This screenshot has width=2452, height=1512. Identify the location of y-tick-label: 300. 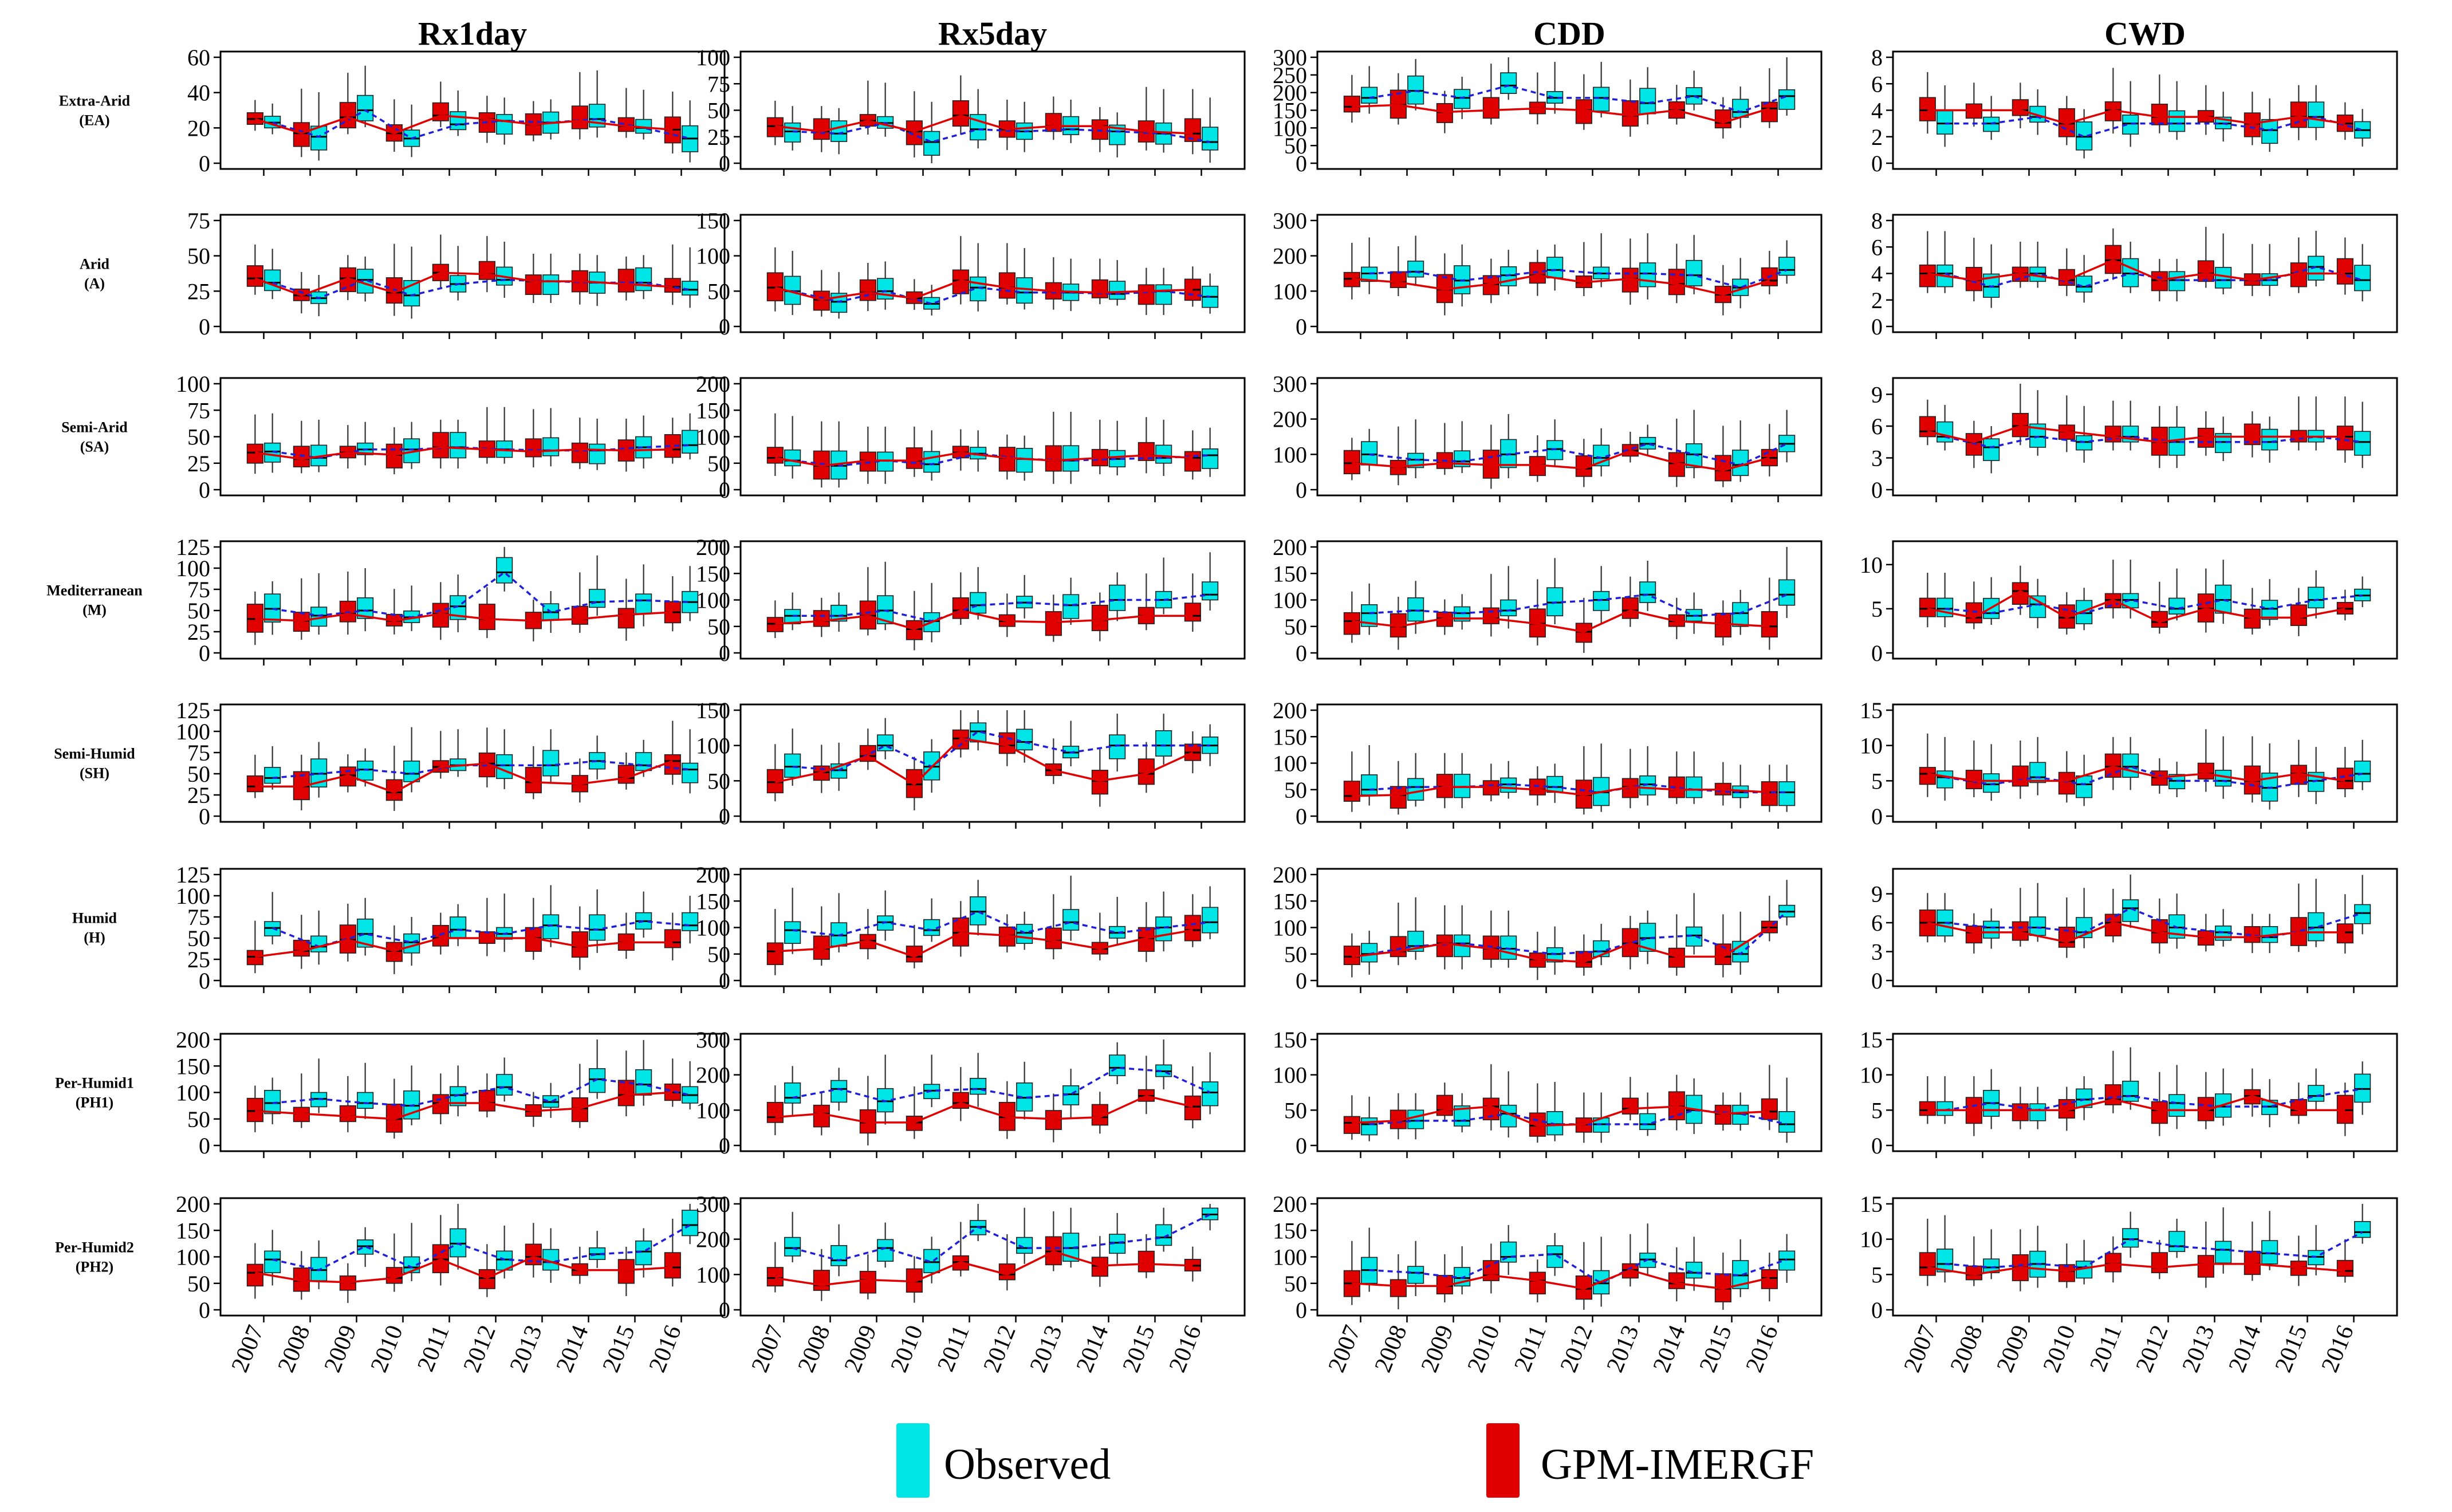
(1290, 384).